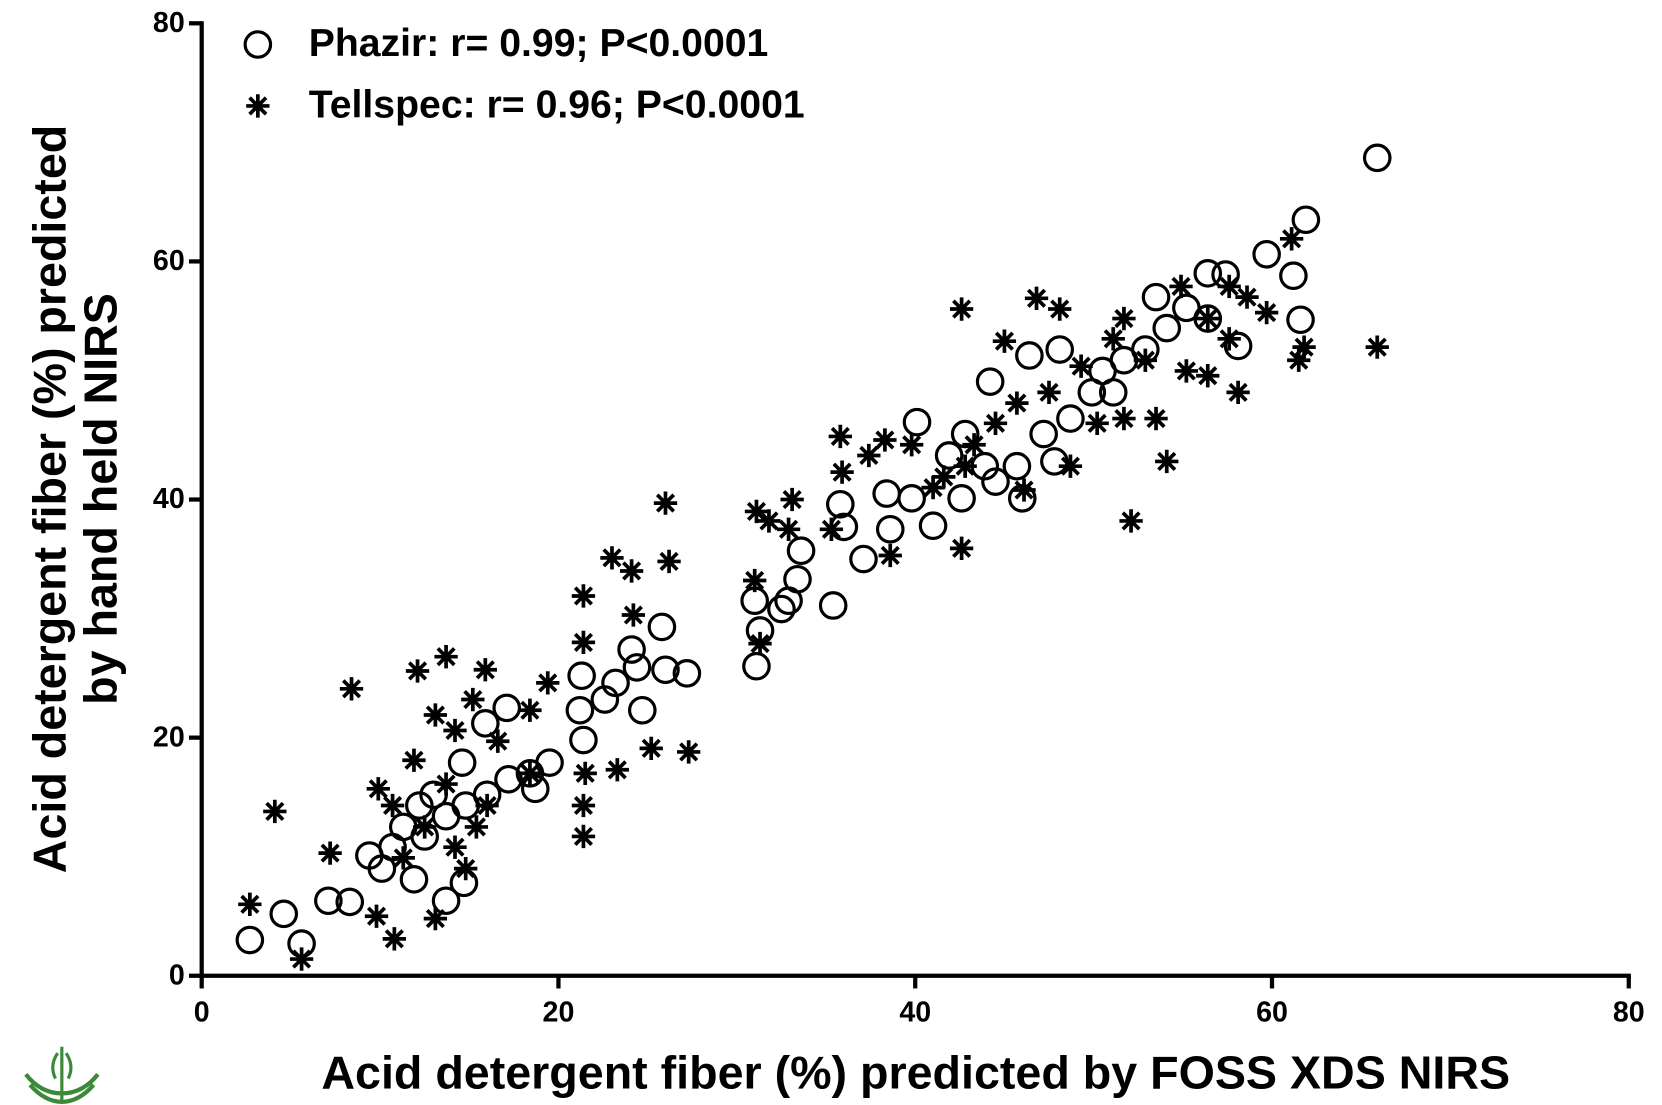  Describe the element at coordinates (62, 1075) in the screenshot. I see `logo` at that location.